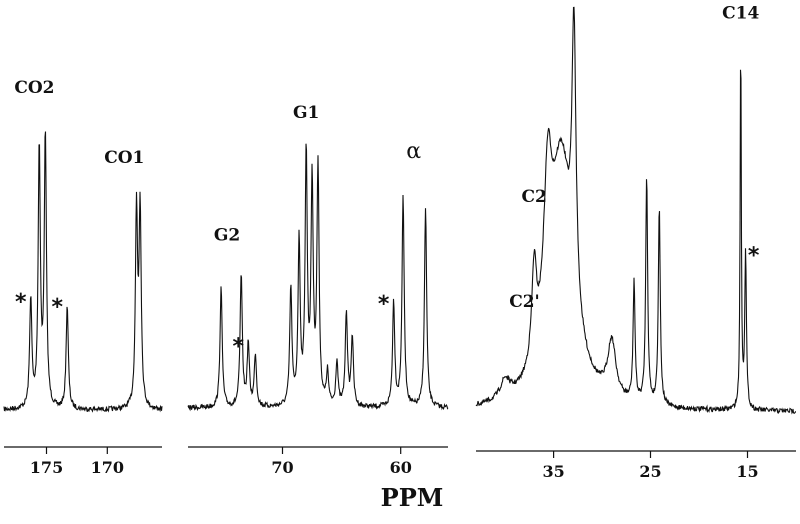 The height and width of the screenshot is (524, 800). What do you see at coordinates (524, 302) in the screenshot?
I see `peak-label: C2'` at bounding box center [524, 302].